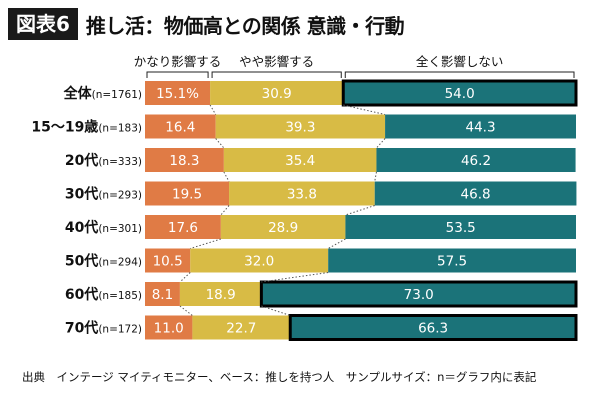 This screenshot has width=600, height=413. I want to click on chart-title: 推し活：物価高との関係 意識・行動, so click(245, 25).